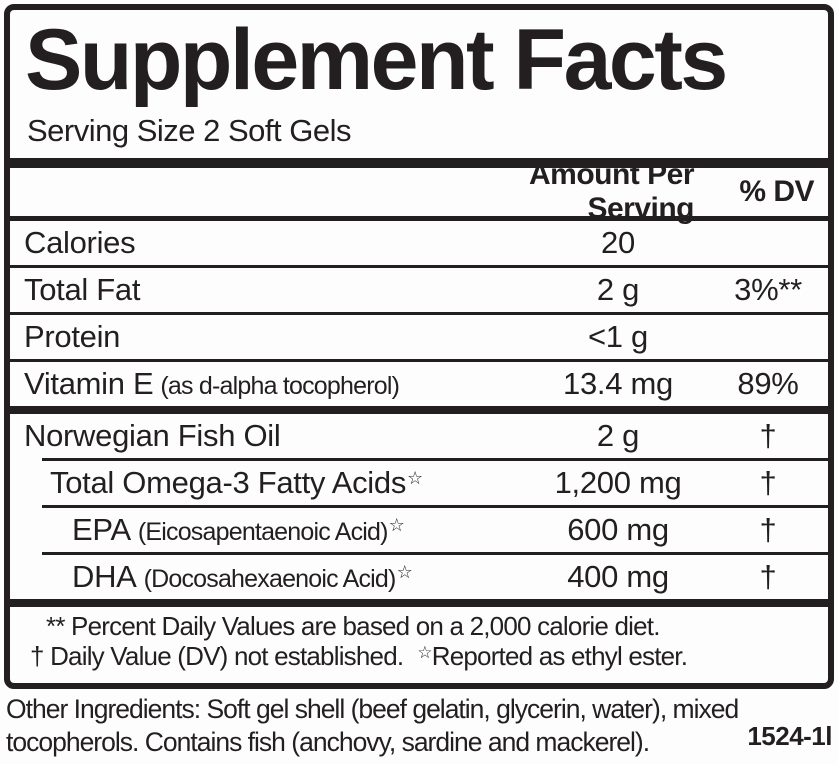 The width and height of the screenshot is (838, 764). Describe the element at coordinates (419, 577) in the screenshot. I see `row-dha: DHA (Docosahexaenoic Acid)☆ 400 mg †` at that location.